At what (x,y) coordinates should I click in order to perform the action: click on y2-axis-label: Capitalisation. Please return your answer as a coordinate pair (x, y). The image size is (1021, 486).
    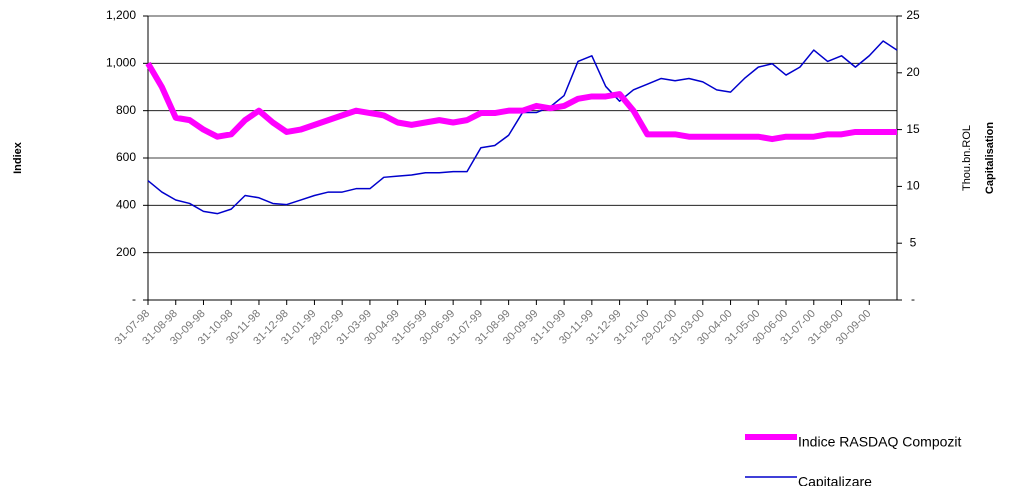
    Looking at the image, I should click on (990, 158).